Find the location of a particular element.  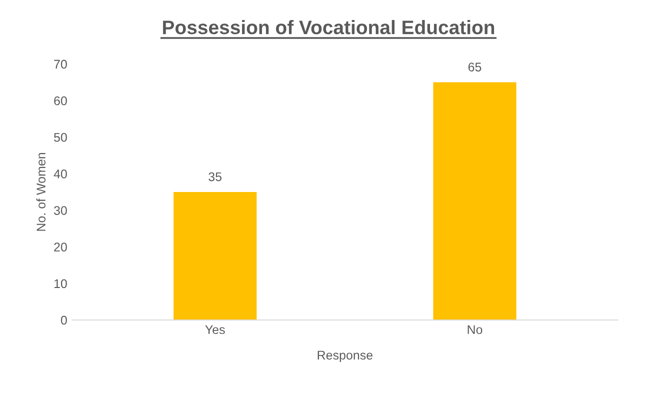

y-tick-label: 70 is located at coordinates (60, 64).